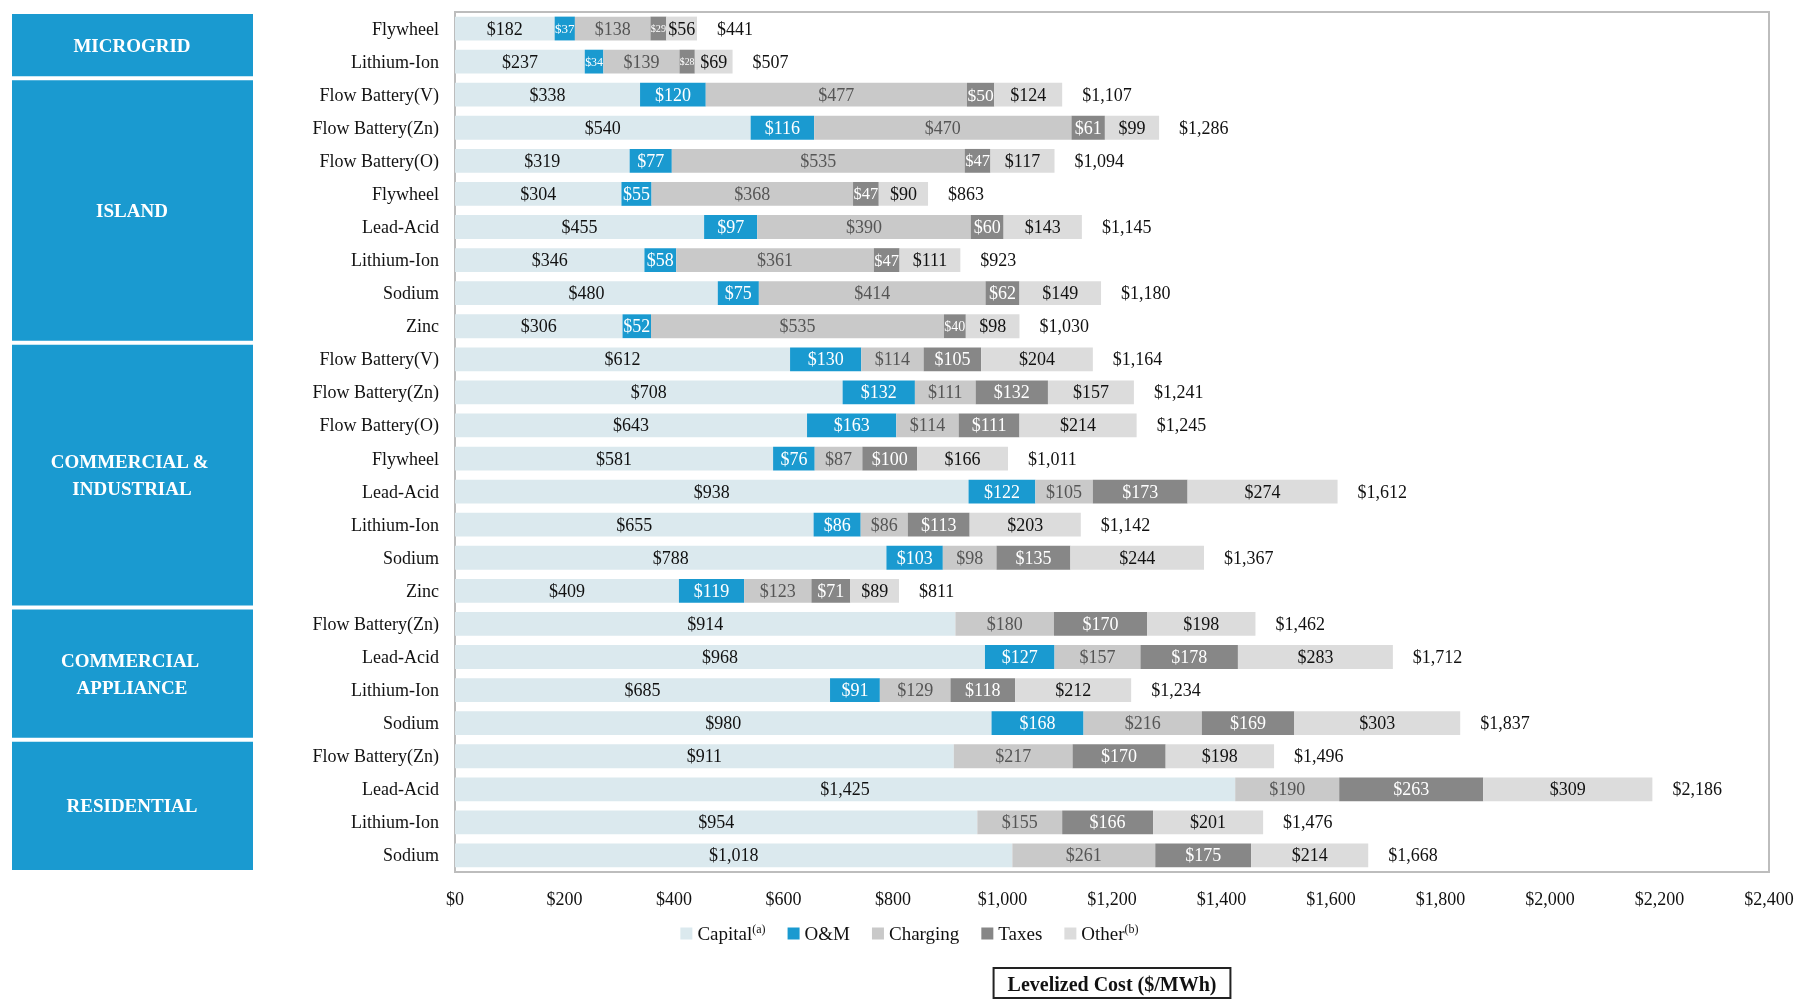  What do you see at coordinates (612, 28) in the screenshot?
I see `data-label: $138` at bounding box center [612, 28].